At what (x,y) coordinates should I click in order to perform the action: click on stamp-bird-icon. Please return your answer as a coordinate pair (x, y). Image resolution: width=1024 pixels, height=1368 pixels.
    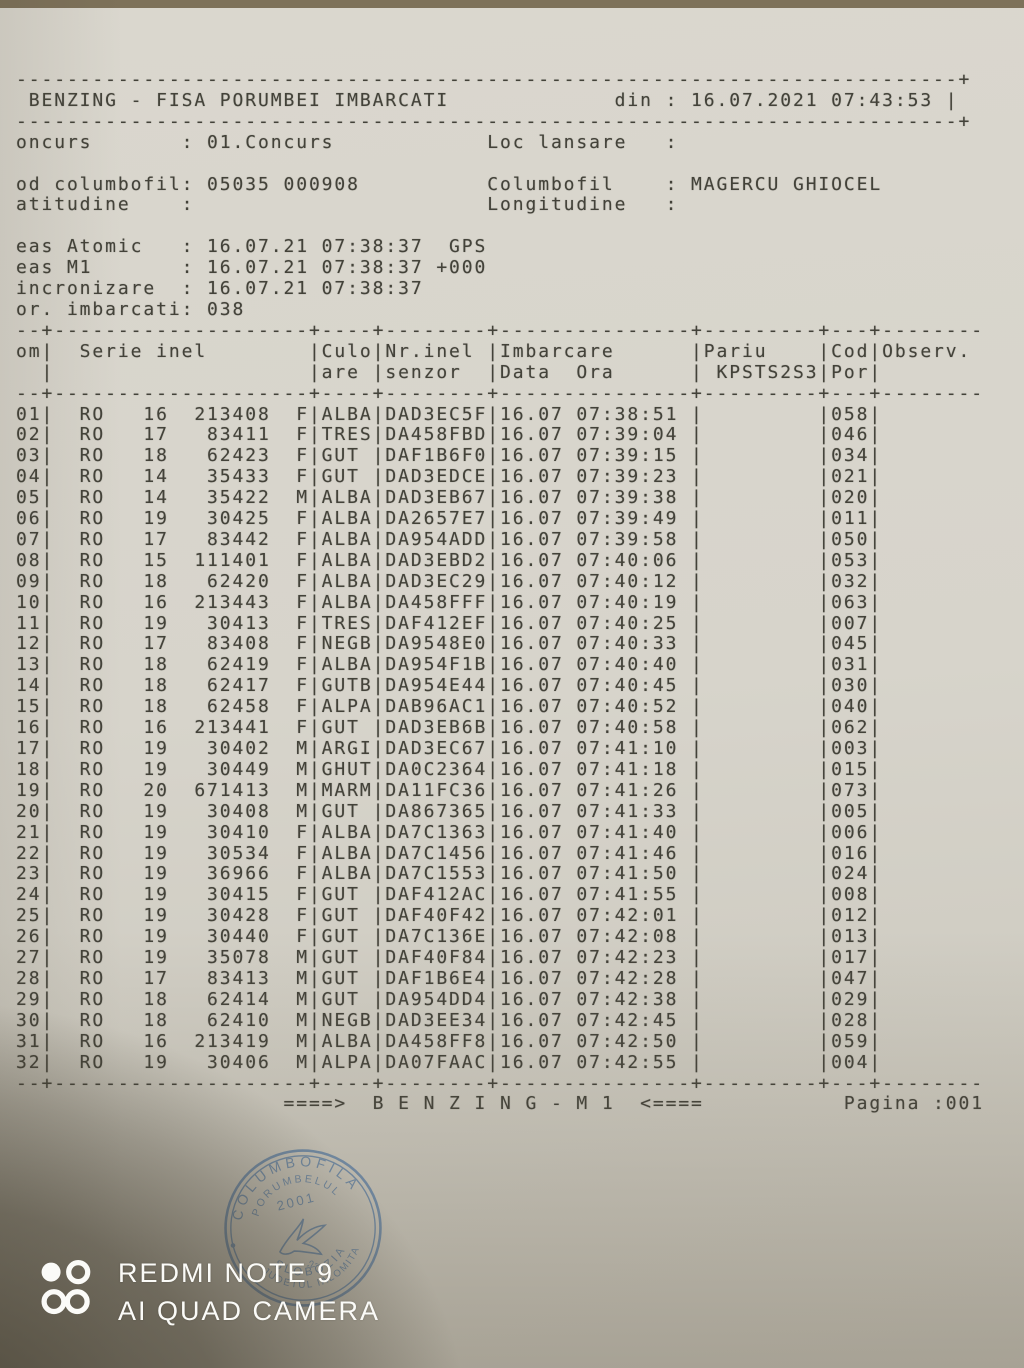
    Looking at the image, I should click on (303, 1239).